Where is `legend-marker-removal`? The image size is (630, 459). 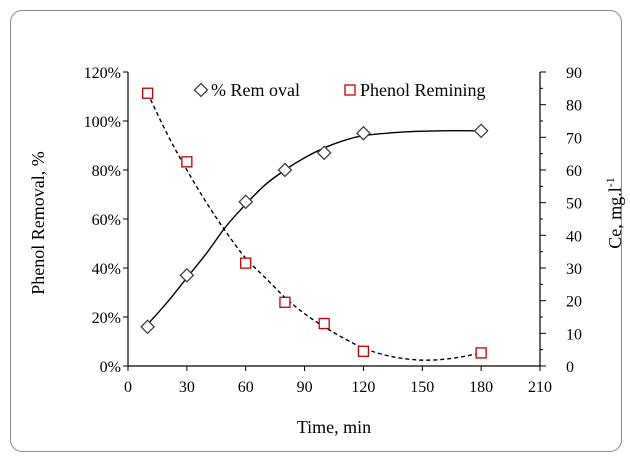 legend-marker-removal is located at coordinates (201, 90).